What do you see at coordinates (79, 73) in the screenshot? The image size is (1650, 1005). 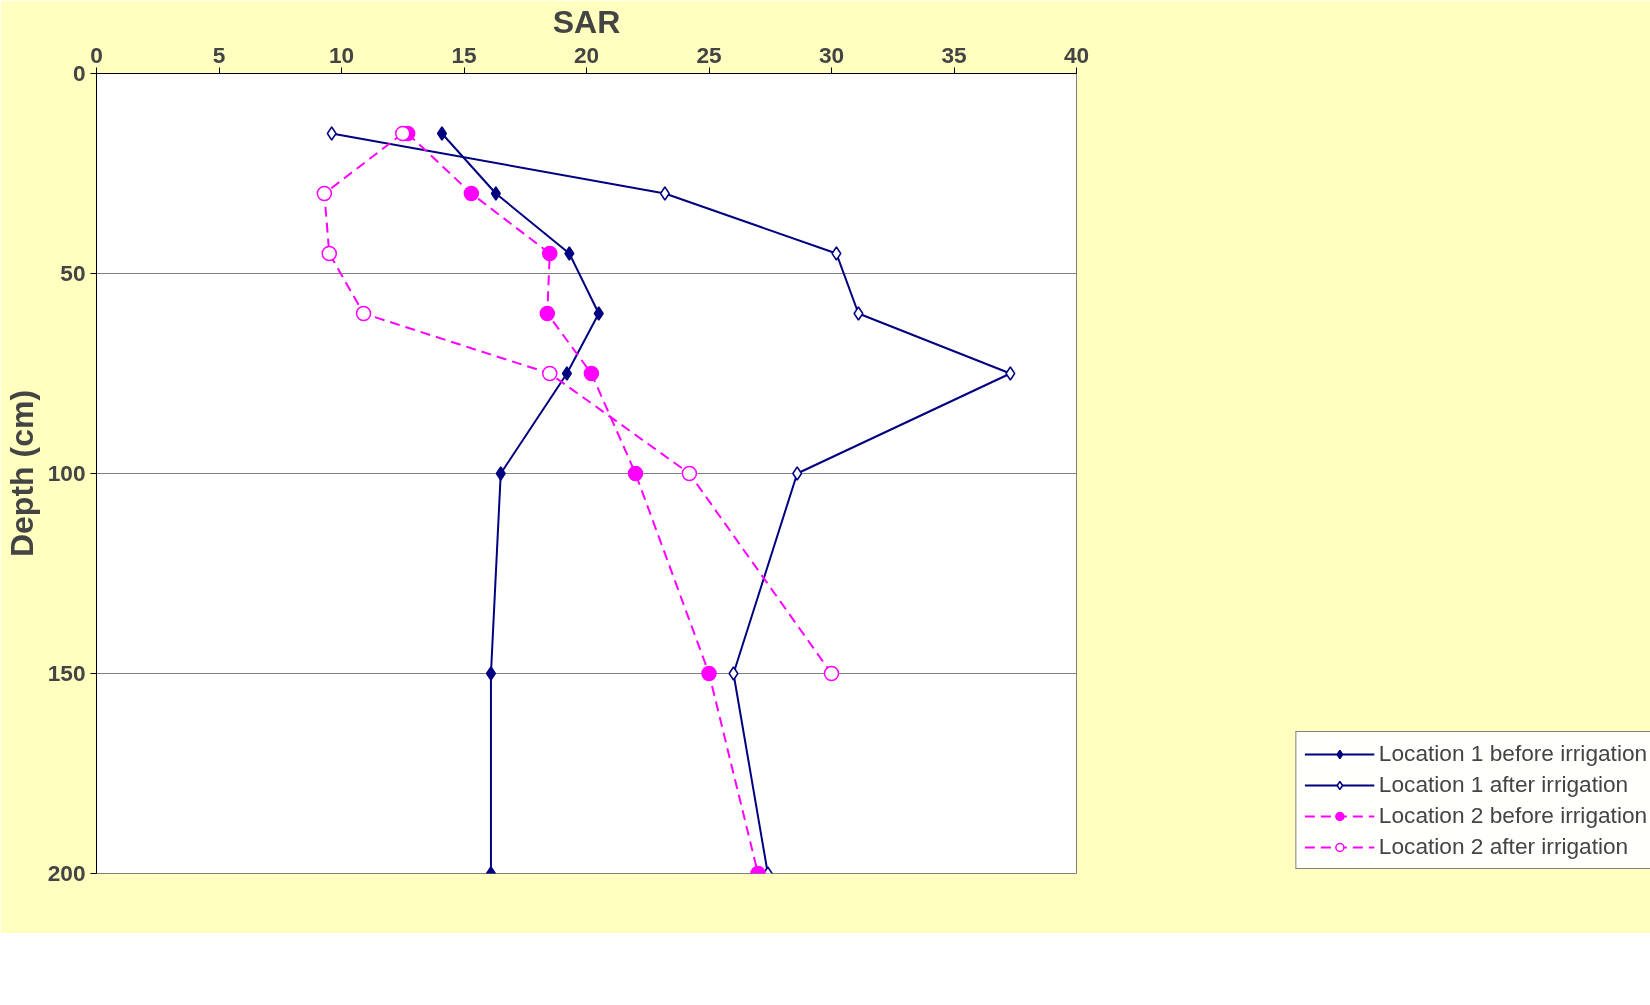 I see `y-tick-label: 0` at bounding box center [79, 73].